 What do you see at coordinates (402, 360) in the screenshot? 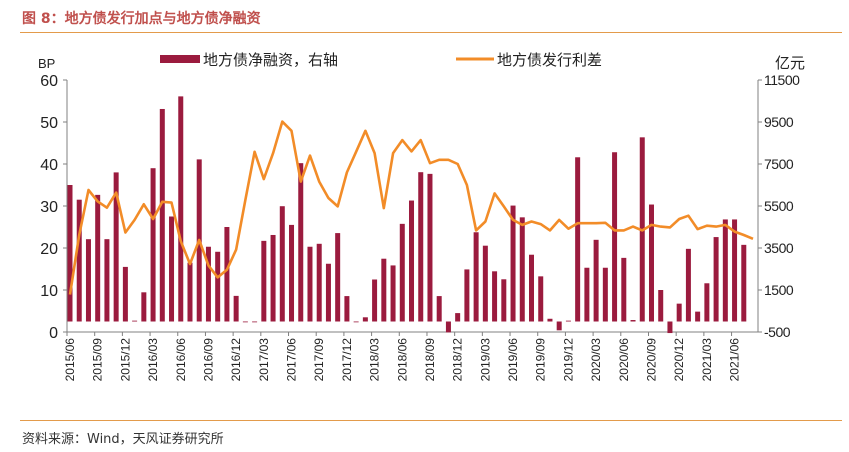
I see `x-tick-label: 2018/06` at bounding box center [402, 360].